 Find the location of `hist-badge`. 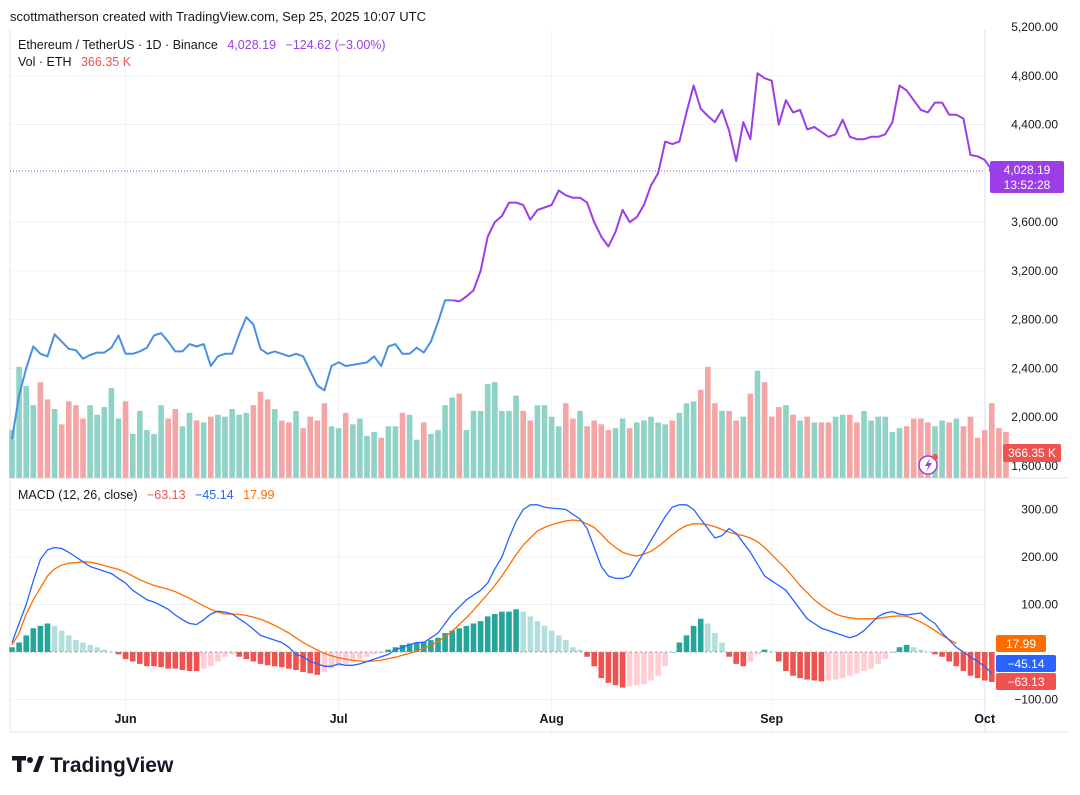

hist-badge is located at coordinates (1026, 681).